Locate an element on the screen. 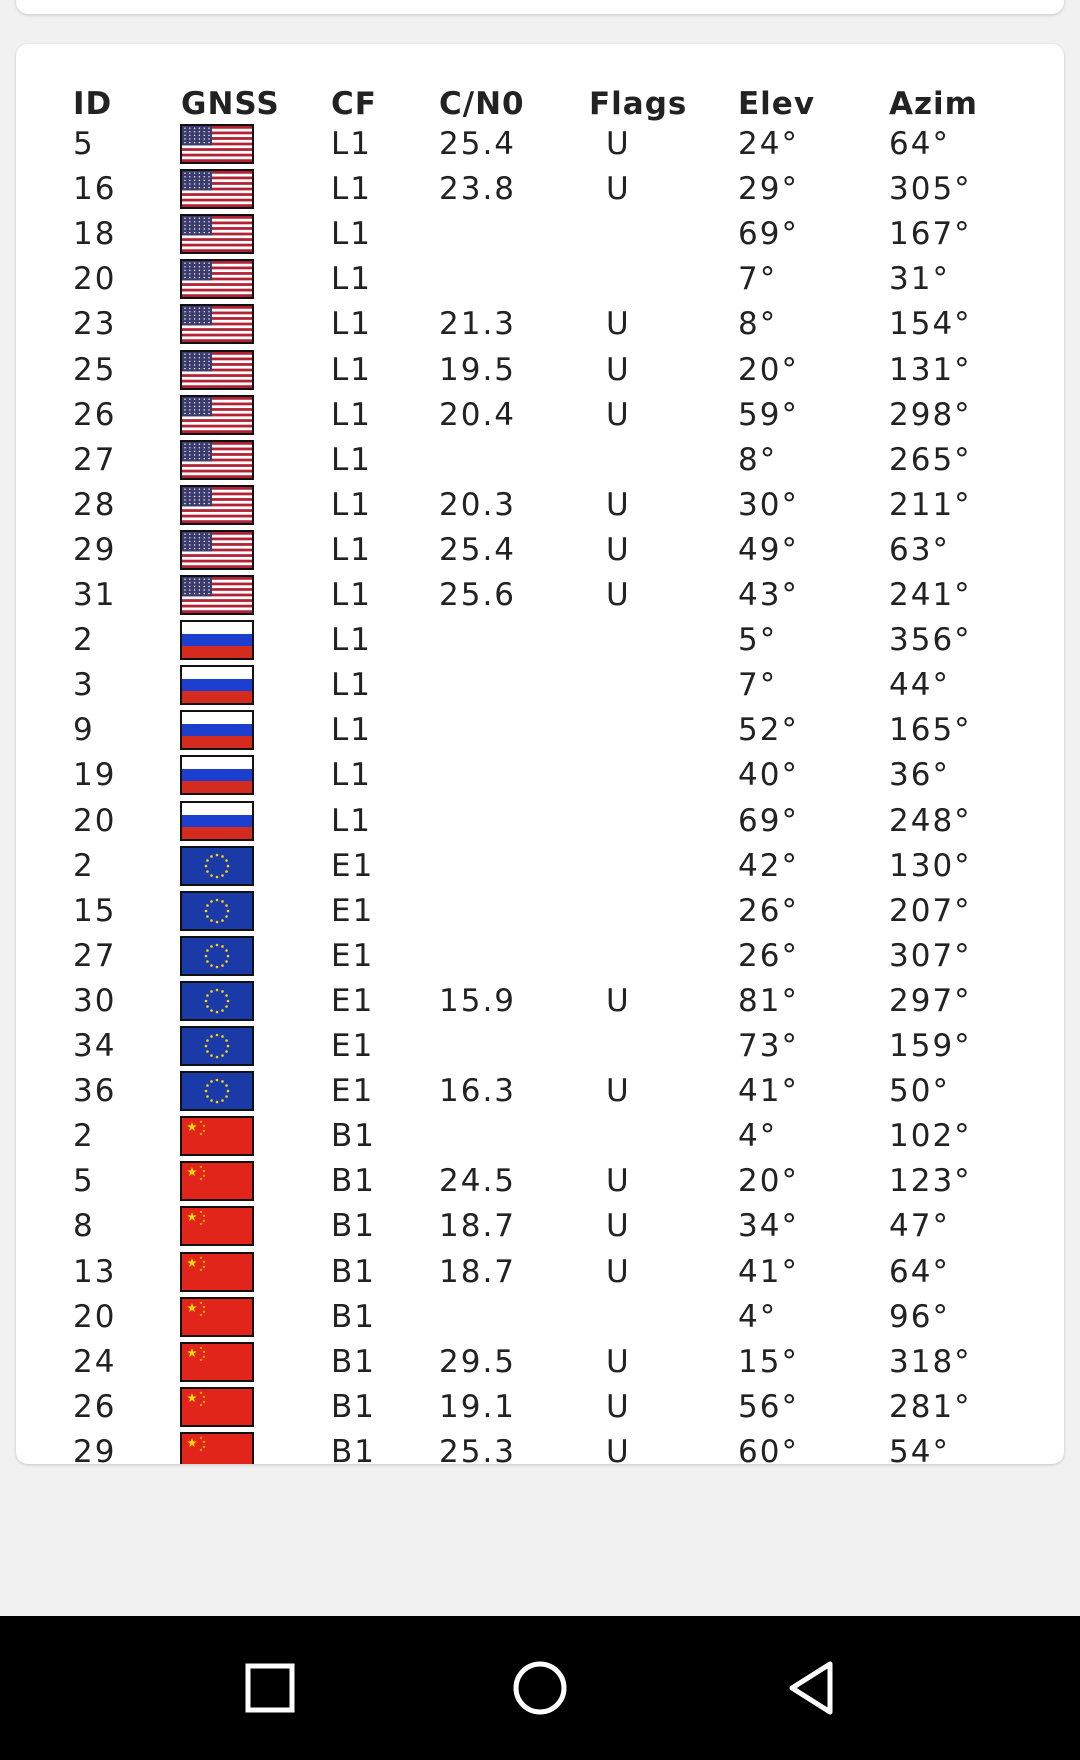 This screenshot has height=1760, width=1080. cell-azim: 159° is located at coordinates (930, 1046).